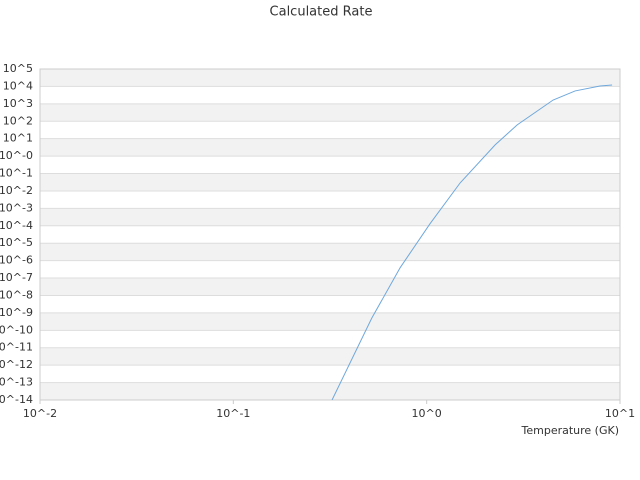 The height and width of the screenshot is (480, 640). I want to click on y-tick-label: 10^-14, so click(16, 399).